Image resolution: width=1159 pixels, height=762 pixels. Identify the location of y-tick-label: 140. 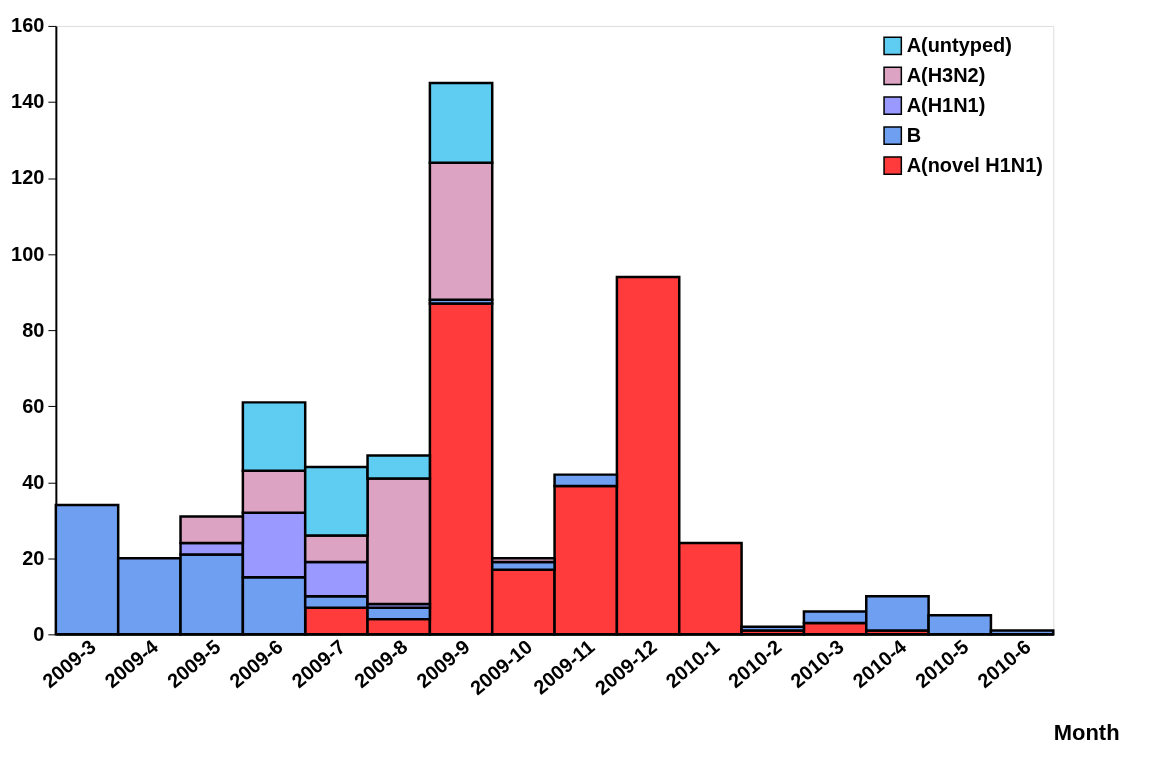
(28, 101).